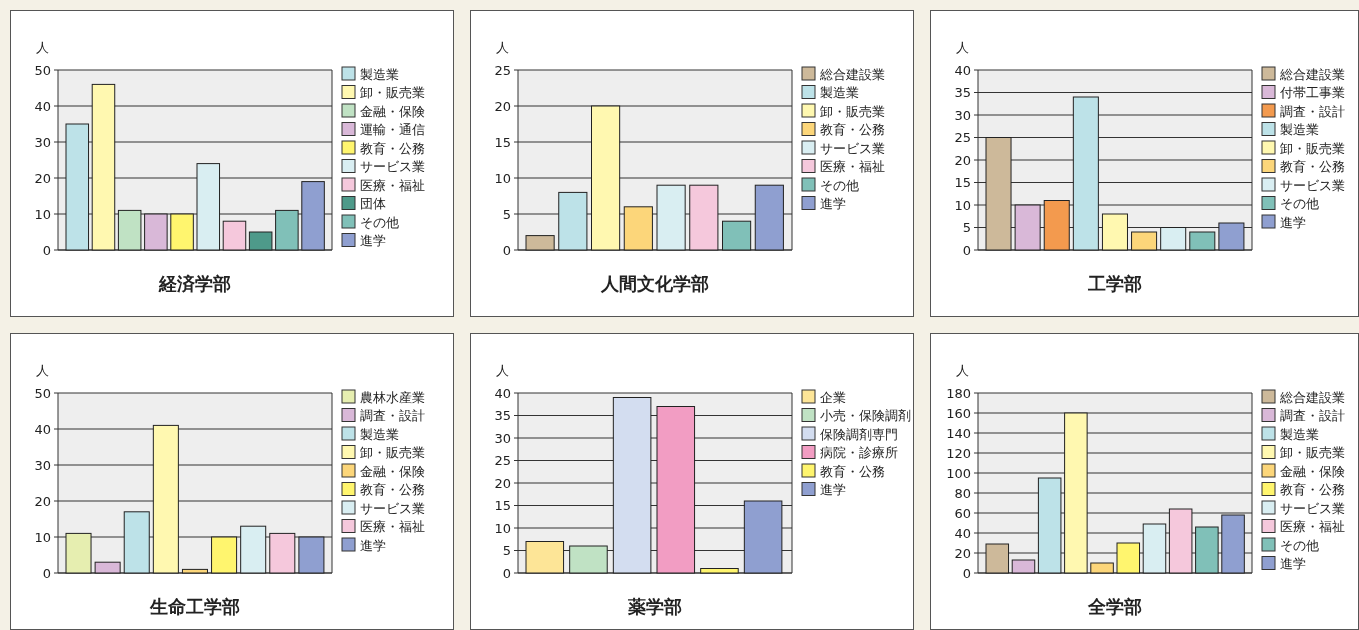 The image size is (1359, 630). I want to click on text: 全学部, so click(1114, 606).